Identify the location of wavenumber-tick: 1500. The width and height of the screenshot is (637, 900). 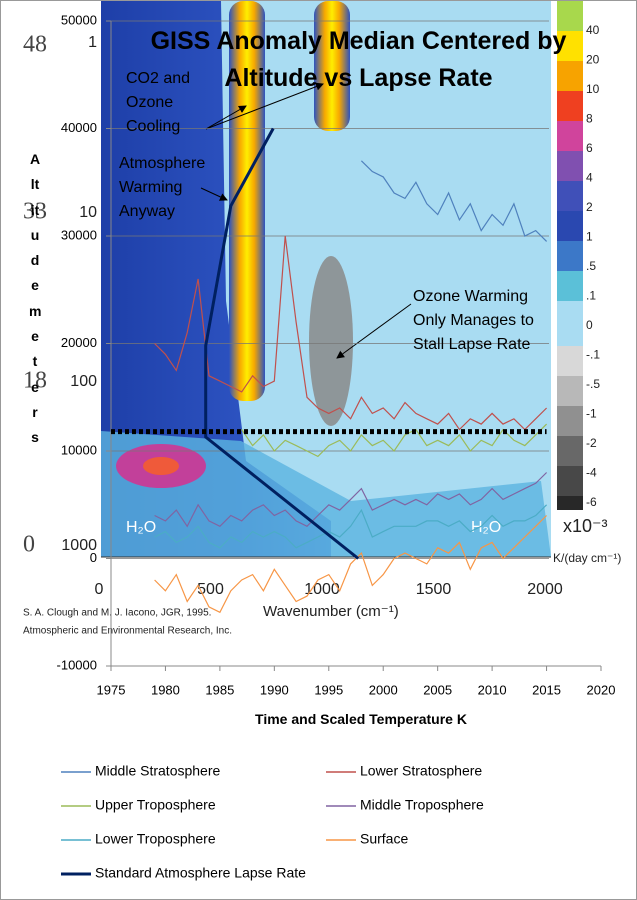
(434, 589).